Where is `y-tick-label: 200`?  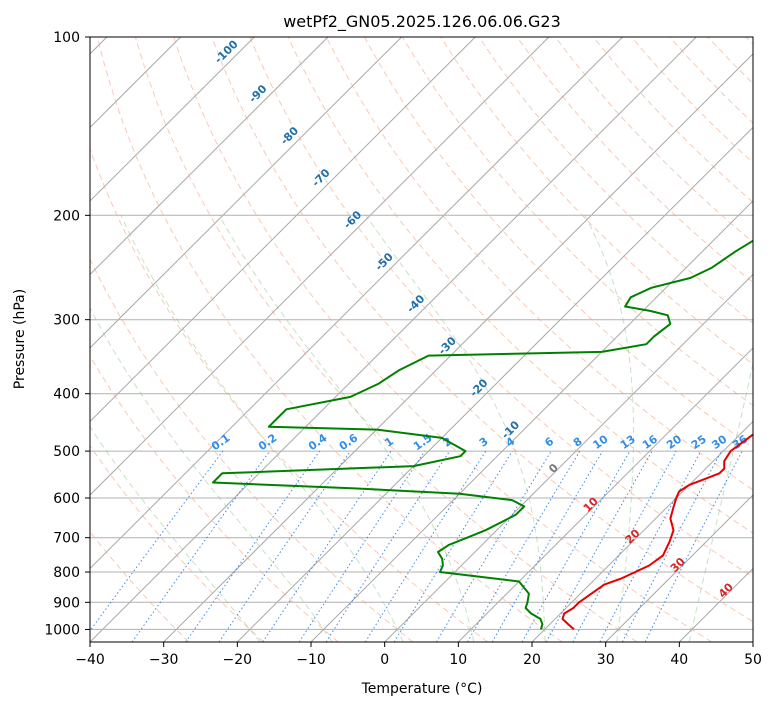
y-tick-label: 200 is located at coordinates (66, 216).